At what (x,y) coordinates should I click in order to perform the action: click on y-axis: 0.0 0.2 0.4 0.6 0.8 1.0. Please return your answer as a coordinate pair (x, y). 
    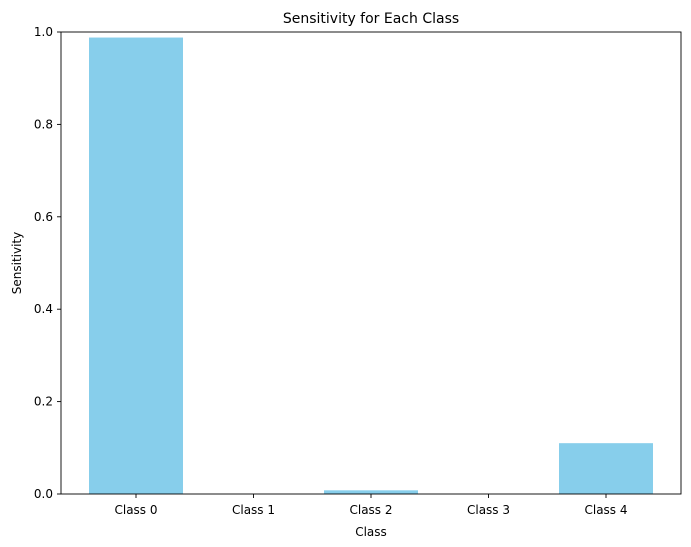
    Looking at the image, I should click on (47, 263).